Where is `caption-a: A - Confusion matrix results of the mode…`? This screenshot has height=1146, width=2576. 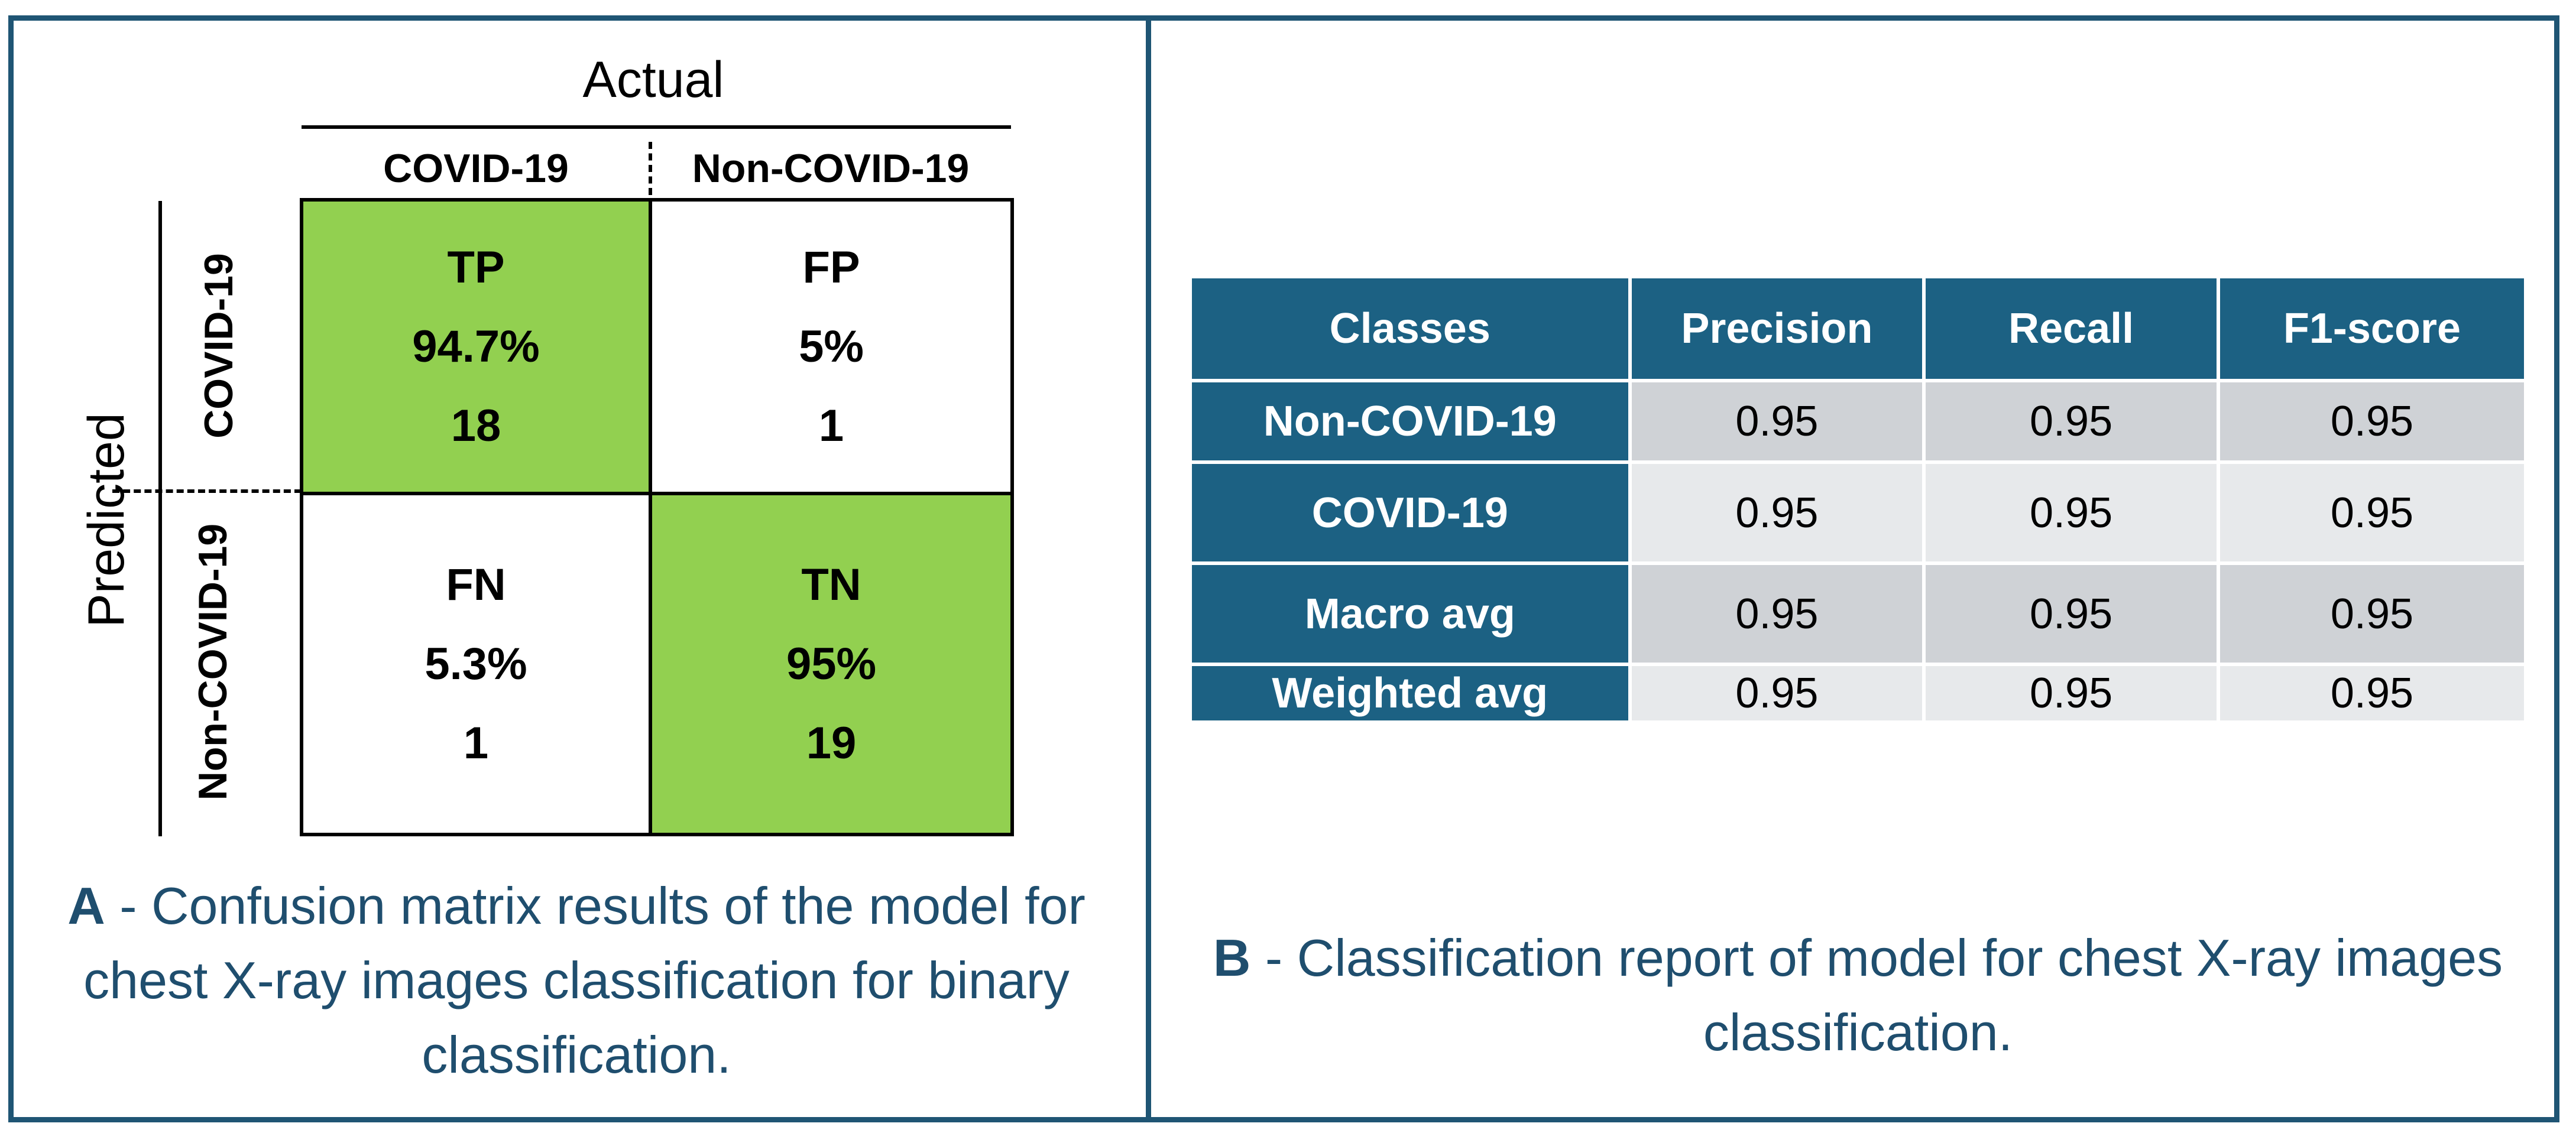 caption-a: A - Confusion matrix results of the mode… is located at coordinates (576, 980).